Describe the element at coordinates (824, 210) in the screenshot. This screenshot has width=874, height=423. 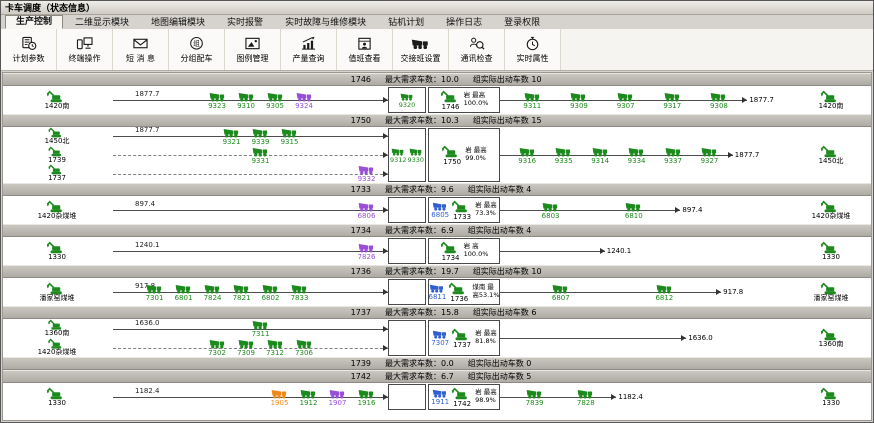
I see `right-endpoint: 1420杂煤堆` at that location.